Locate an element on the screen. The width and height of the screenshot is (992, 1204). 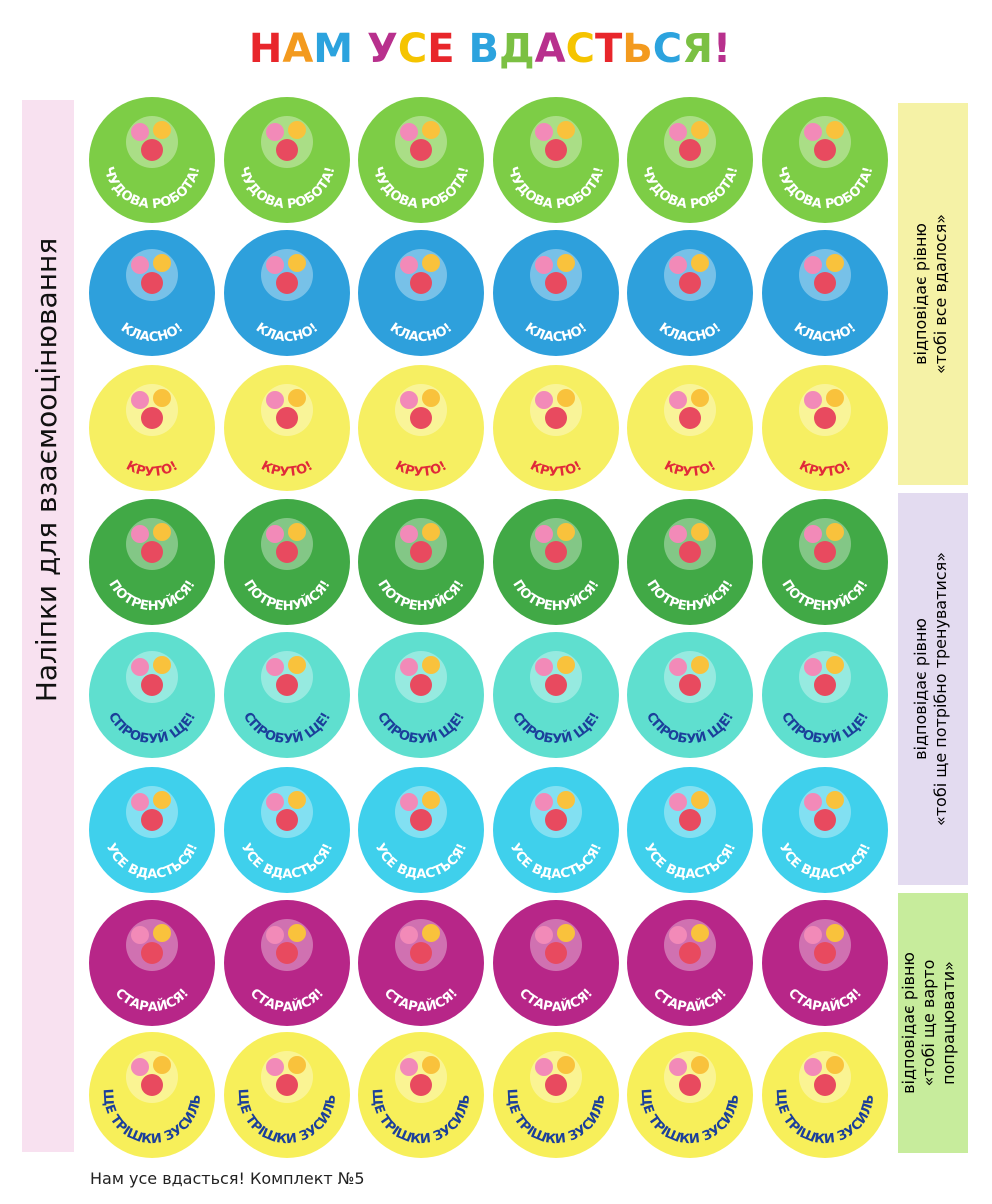
level-band is located at coordinates (933, 689).